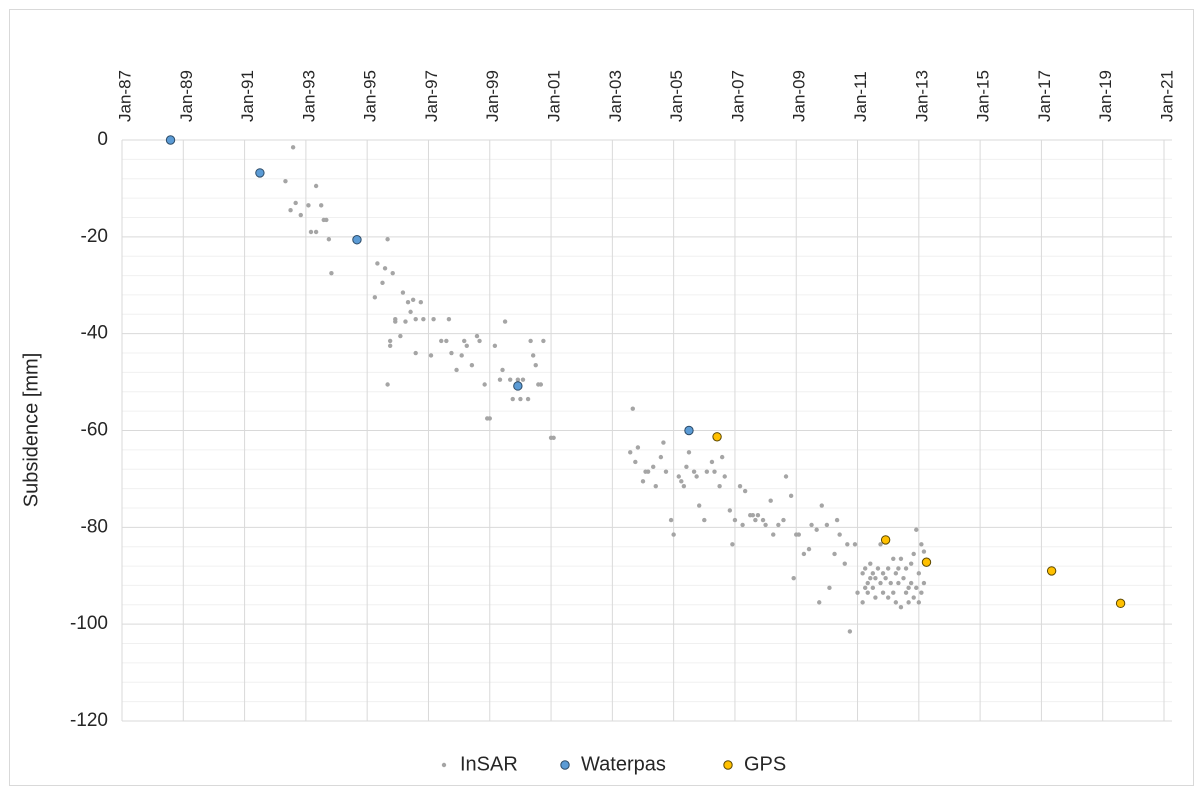 The image size is (1203, 789). I want to click on legend: InSAR Waterpas GPS, so click(613, 764).